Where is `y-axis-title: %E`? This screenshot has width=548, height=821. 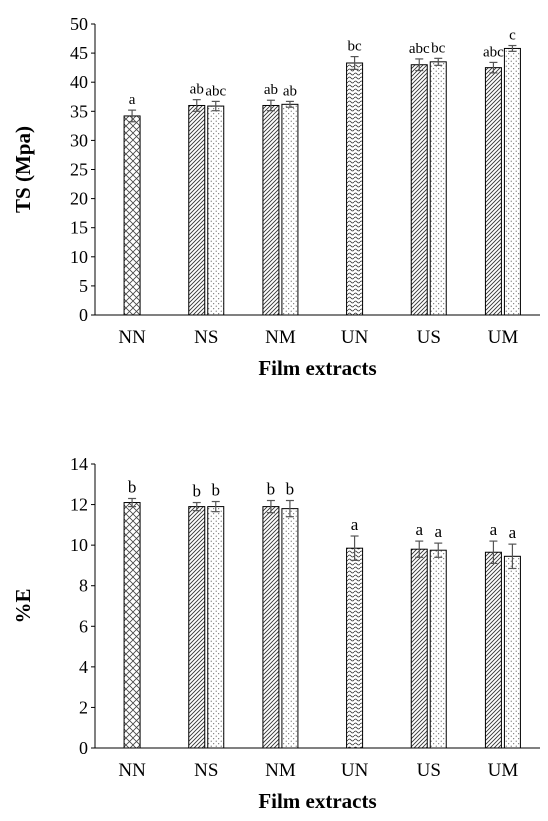 y-axis-title: %E is located at coordinates (23, 605).